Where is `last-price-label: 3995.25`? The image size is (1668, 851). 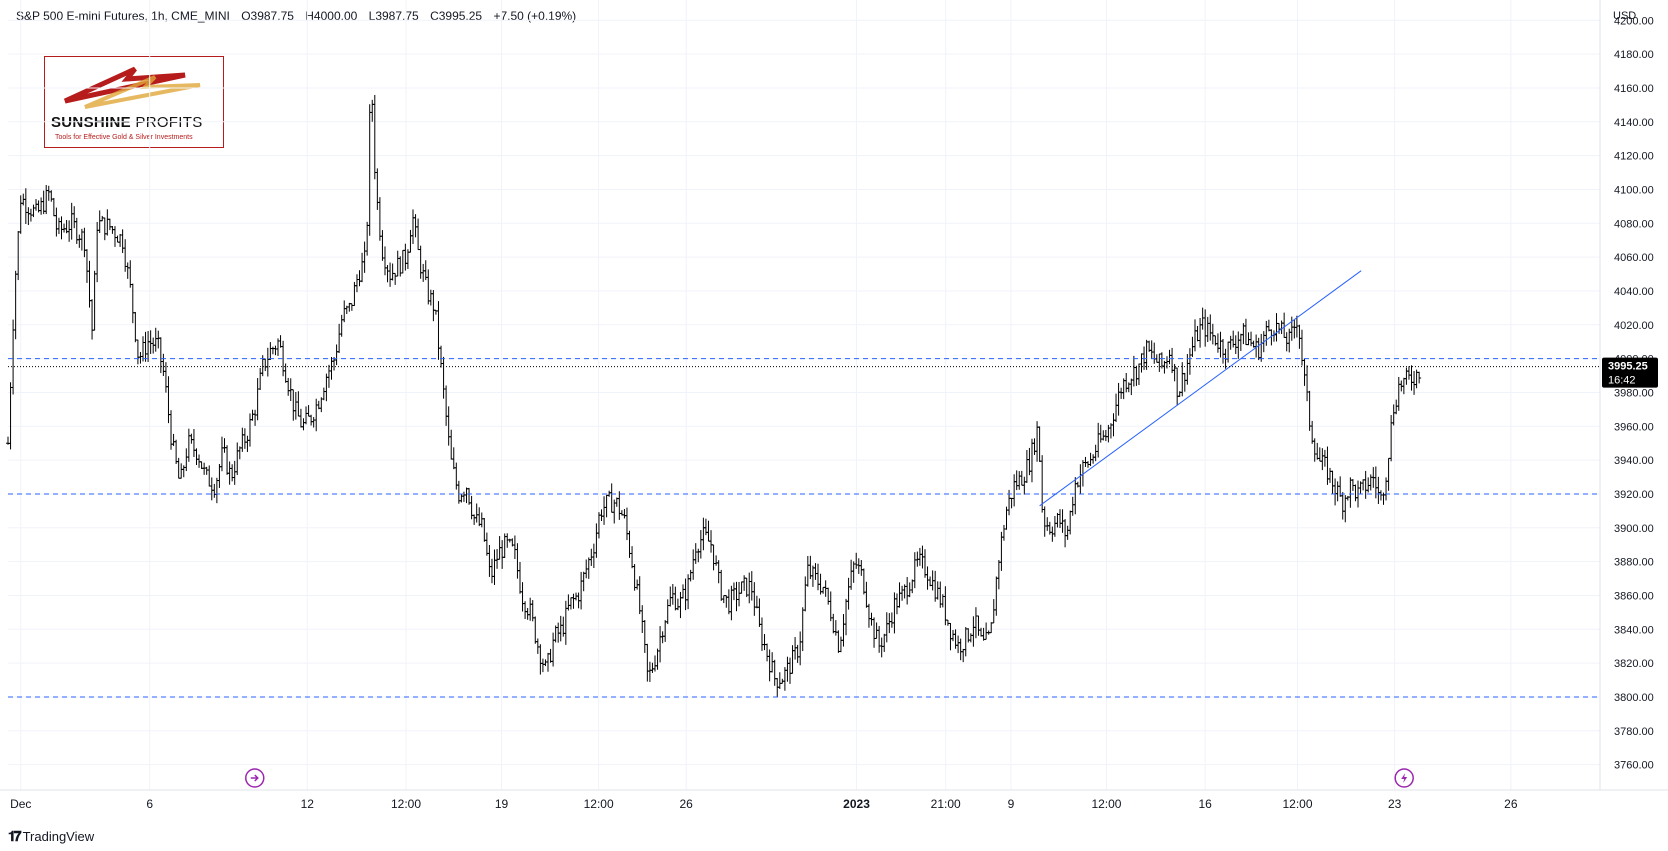 last-price-label: 3995.25 is located at coordinates (1628, 367).